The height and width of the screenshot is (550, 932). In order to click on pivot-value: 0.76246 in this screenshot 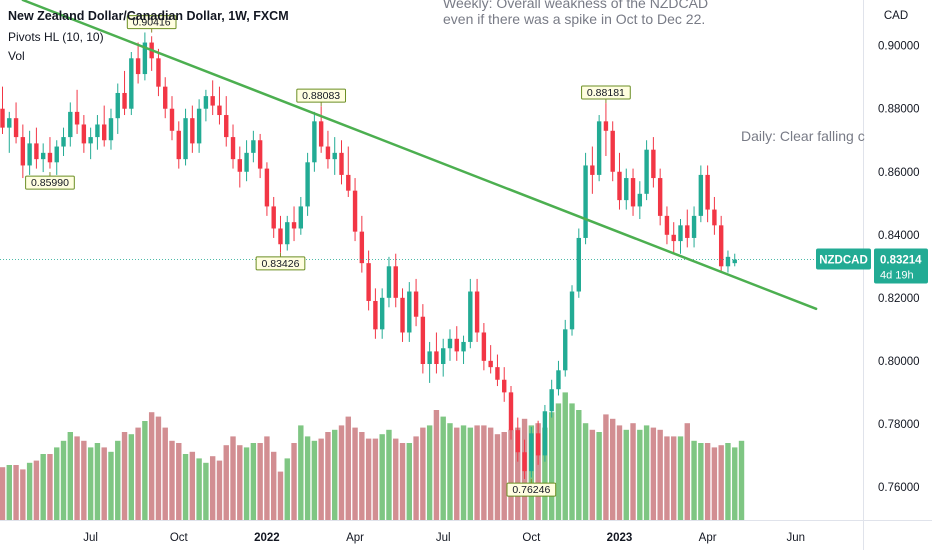, I will do `click(531, 490)`.